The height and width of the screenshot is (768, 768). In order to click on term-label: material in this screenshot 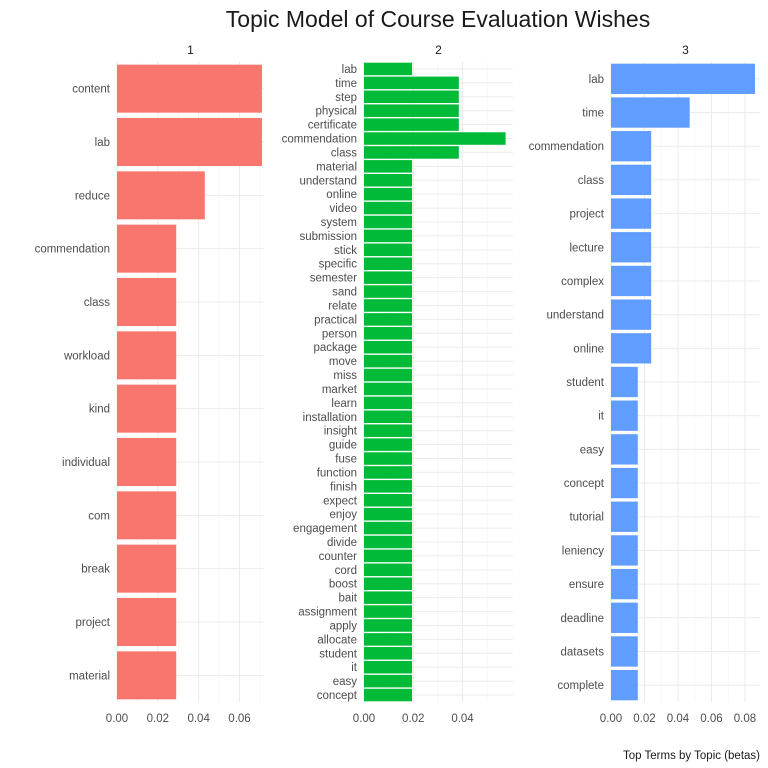, I will do `click(89, 676)`.